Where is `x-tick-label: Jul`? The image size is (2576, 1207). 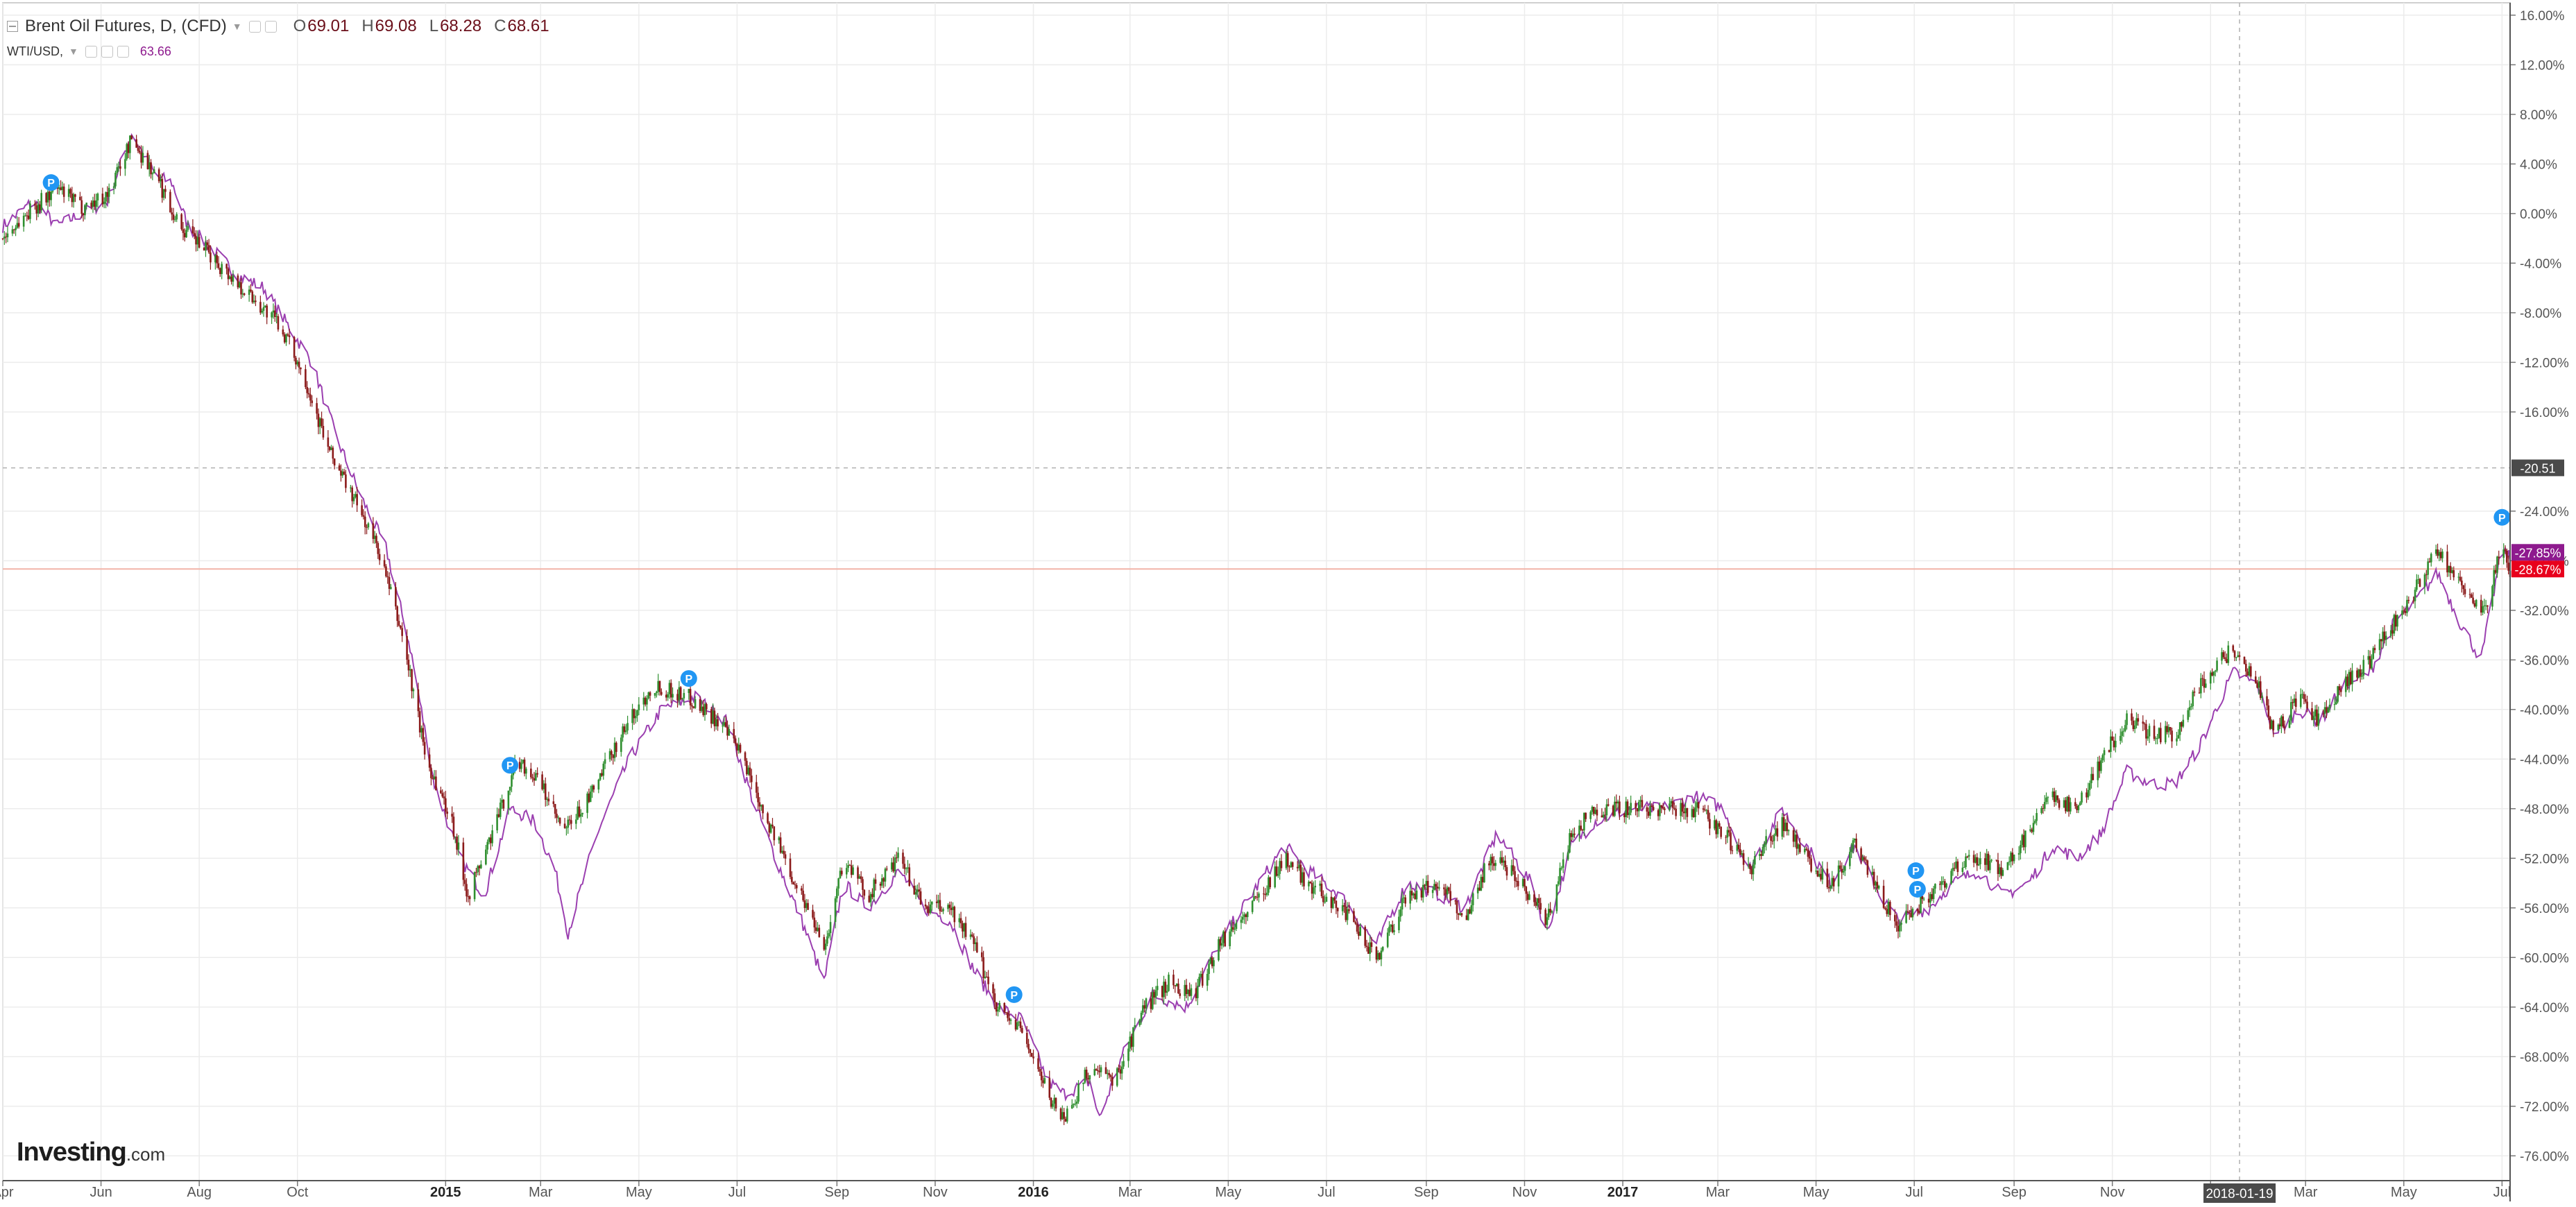
x-tick-label: Jul is located at coordinates (737, 1192).